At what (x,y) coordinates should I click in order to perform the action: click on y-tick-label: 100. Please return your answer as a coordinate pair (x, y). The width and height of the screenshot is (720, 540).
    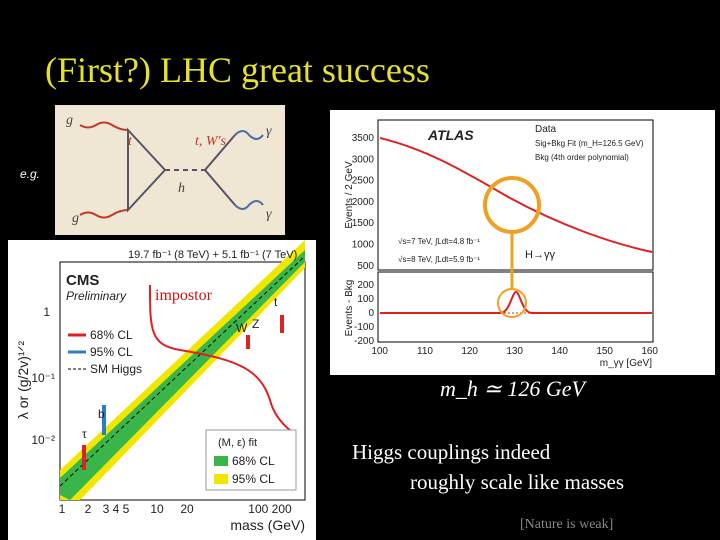
    Looking at the image, I should click on (365, 299).